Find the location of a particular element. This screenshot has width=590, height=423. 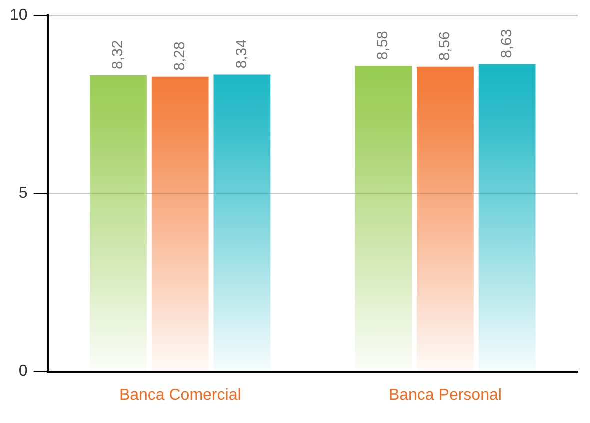

data-label: 8,58 is located at coordinates (383, 45).